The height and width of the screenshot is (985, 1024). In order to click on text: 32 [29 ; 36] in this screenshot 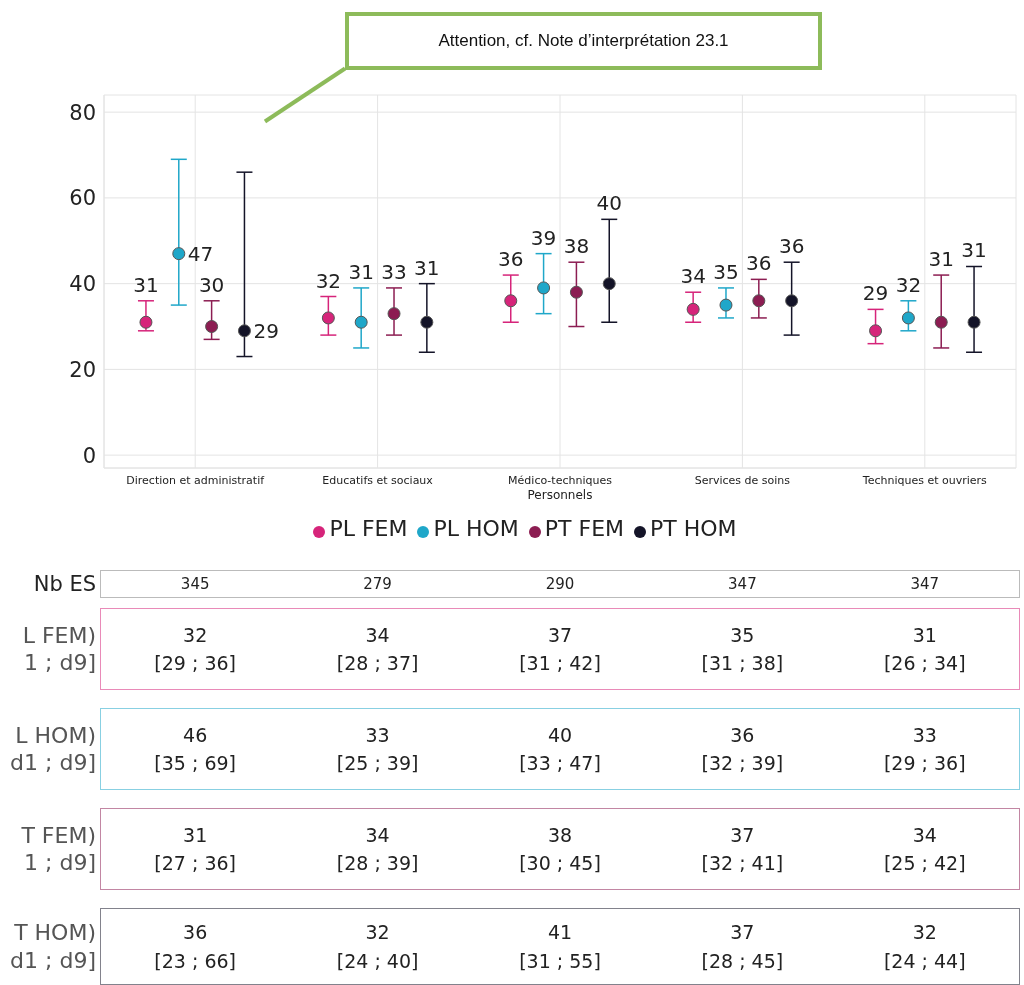, I will do `click(195, 649)`.